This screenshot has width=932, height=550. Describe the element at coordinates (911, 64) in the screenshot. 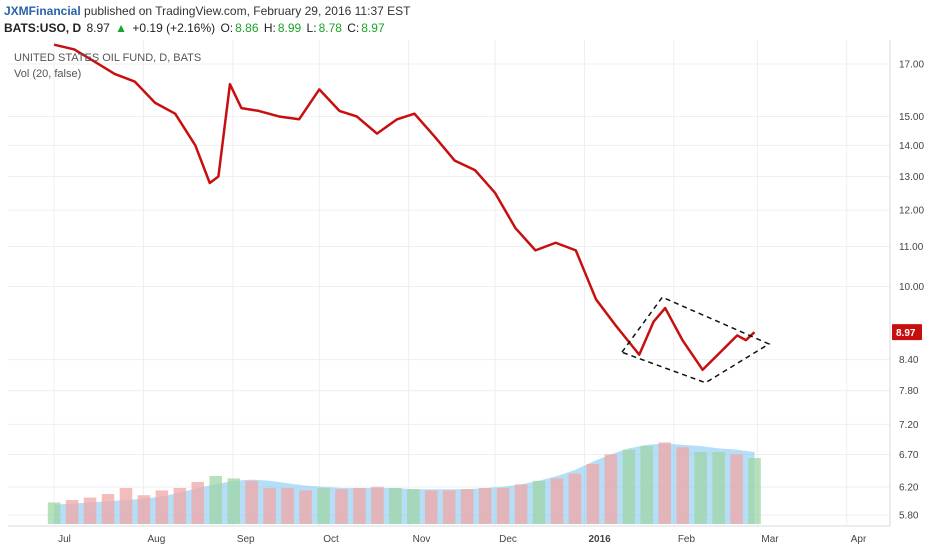

I see `y-tick-label: 17.00` at that location.